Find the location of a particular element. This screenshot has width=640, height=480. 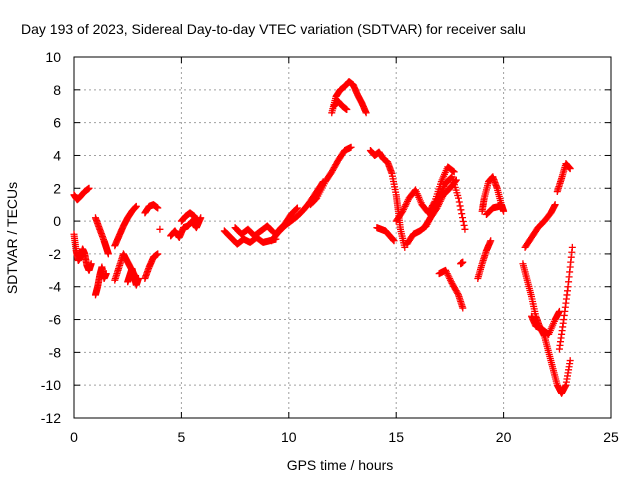

y-tick-label: -4 is located at coordinates (55, 287).